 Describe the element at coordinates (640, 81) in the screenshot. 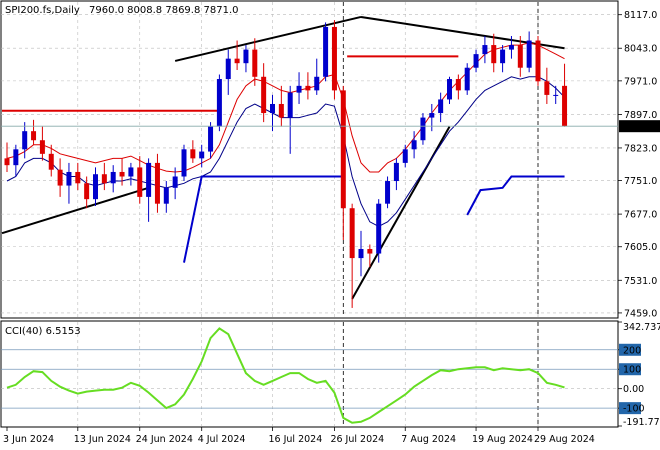

I see `price-tick-label: 7971.0` at that location.